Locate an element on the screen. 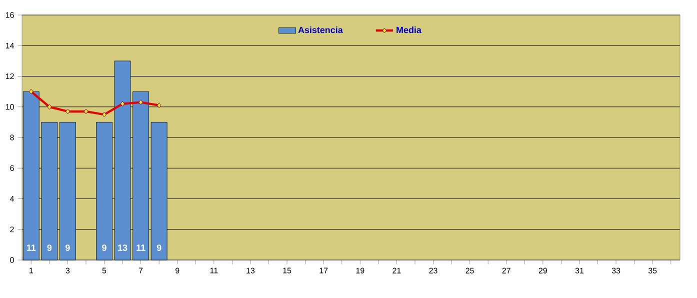  data-label: 13 is located at coordinates (123, 247).